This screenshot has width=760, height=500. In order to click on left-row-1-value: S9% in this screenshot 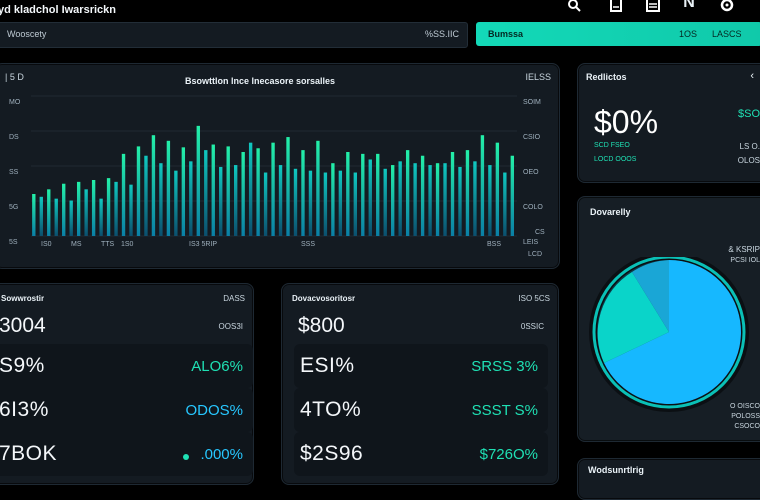, I will do `click(22, 365)`.